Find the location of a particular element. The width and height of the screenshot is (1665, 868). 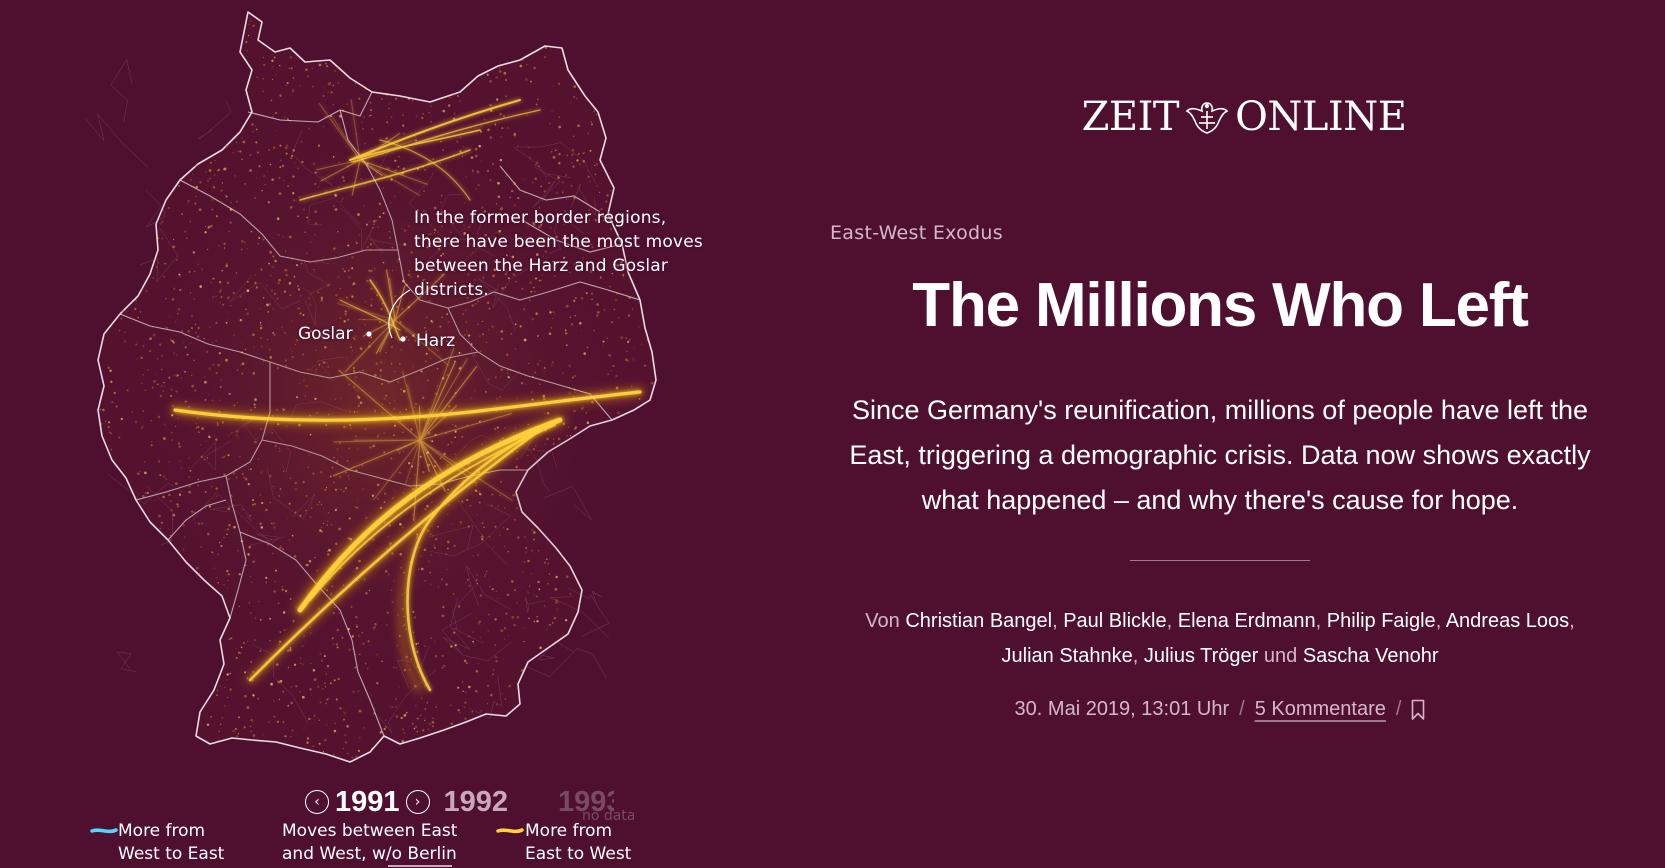

author-link: Sascha Venohr is located at coordinates (1370, 656).